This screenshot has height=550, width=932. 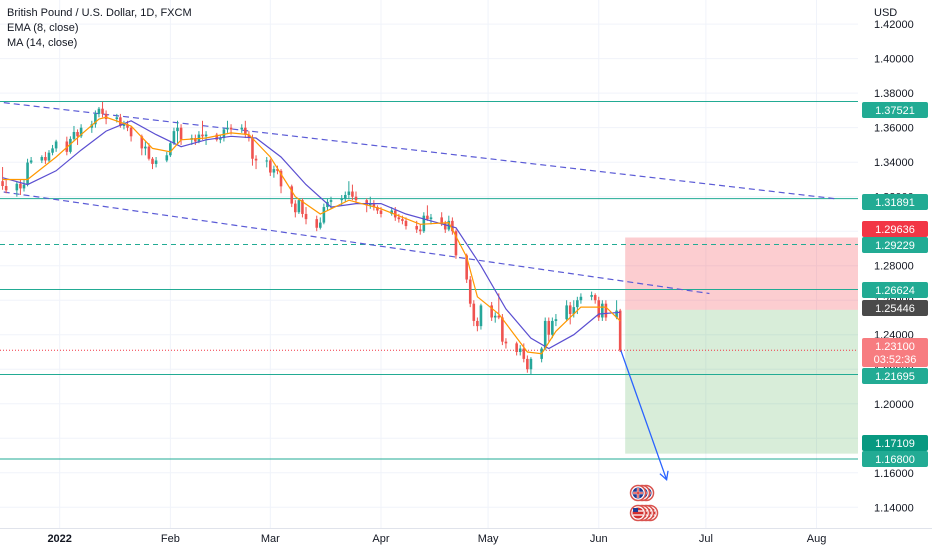 I want to click on price-tag: 1.29636, so click(x=895, y=229).